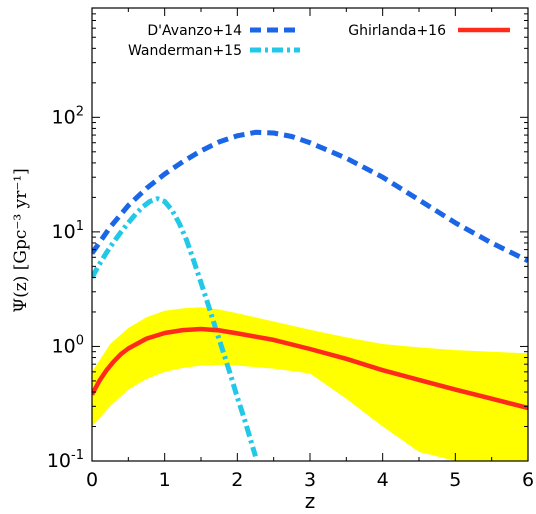  What do you see at coordinates (194, 31) in the screenshot?
I see `legend-label-0: D'Avanzo+14` at bounding box center [194, 31].